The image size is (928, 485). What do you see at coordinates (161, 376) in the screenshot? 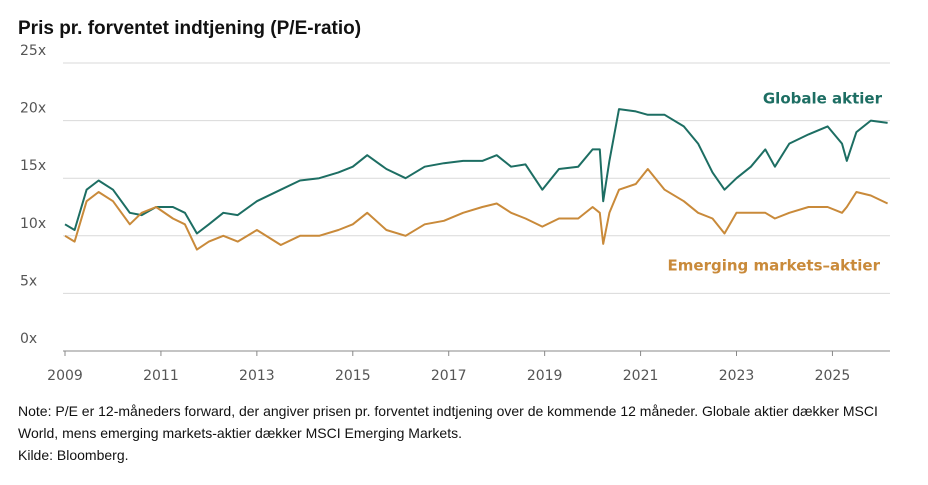
I see `x-tick-label: 2011` at bounding box center [161, 376].